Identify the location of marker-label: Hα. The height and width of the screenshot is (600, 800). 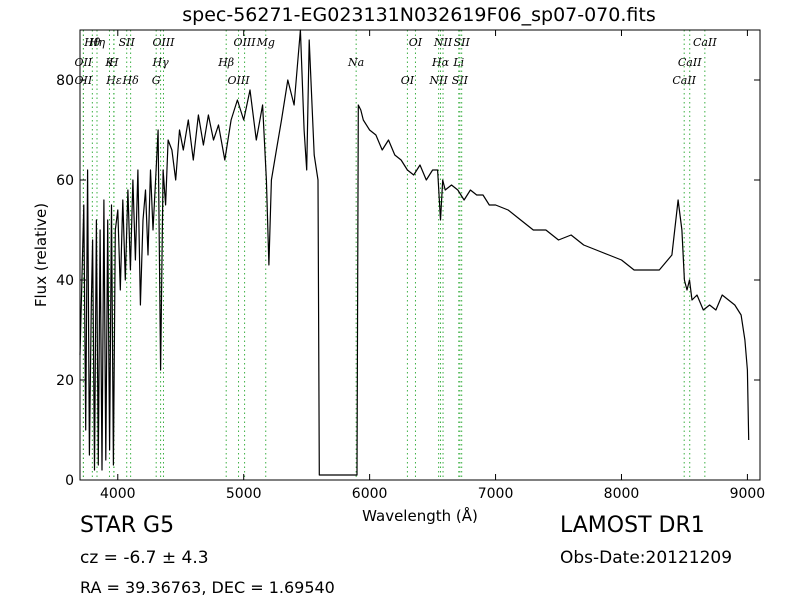
(440, 62).